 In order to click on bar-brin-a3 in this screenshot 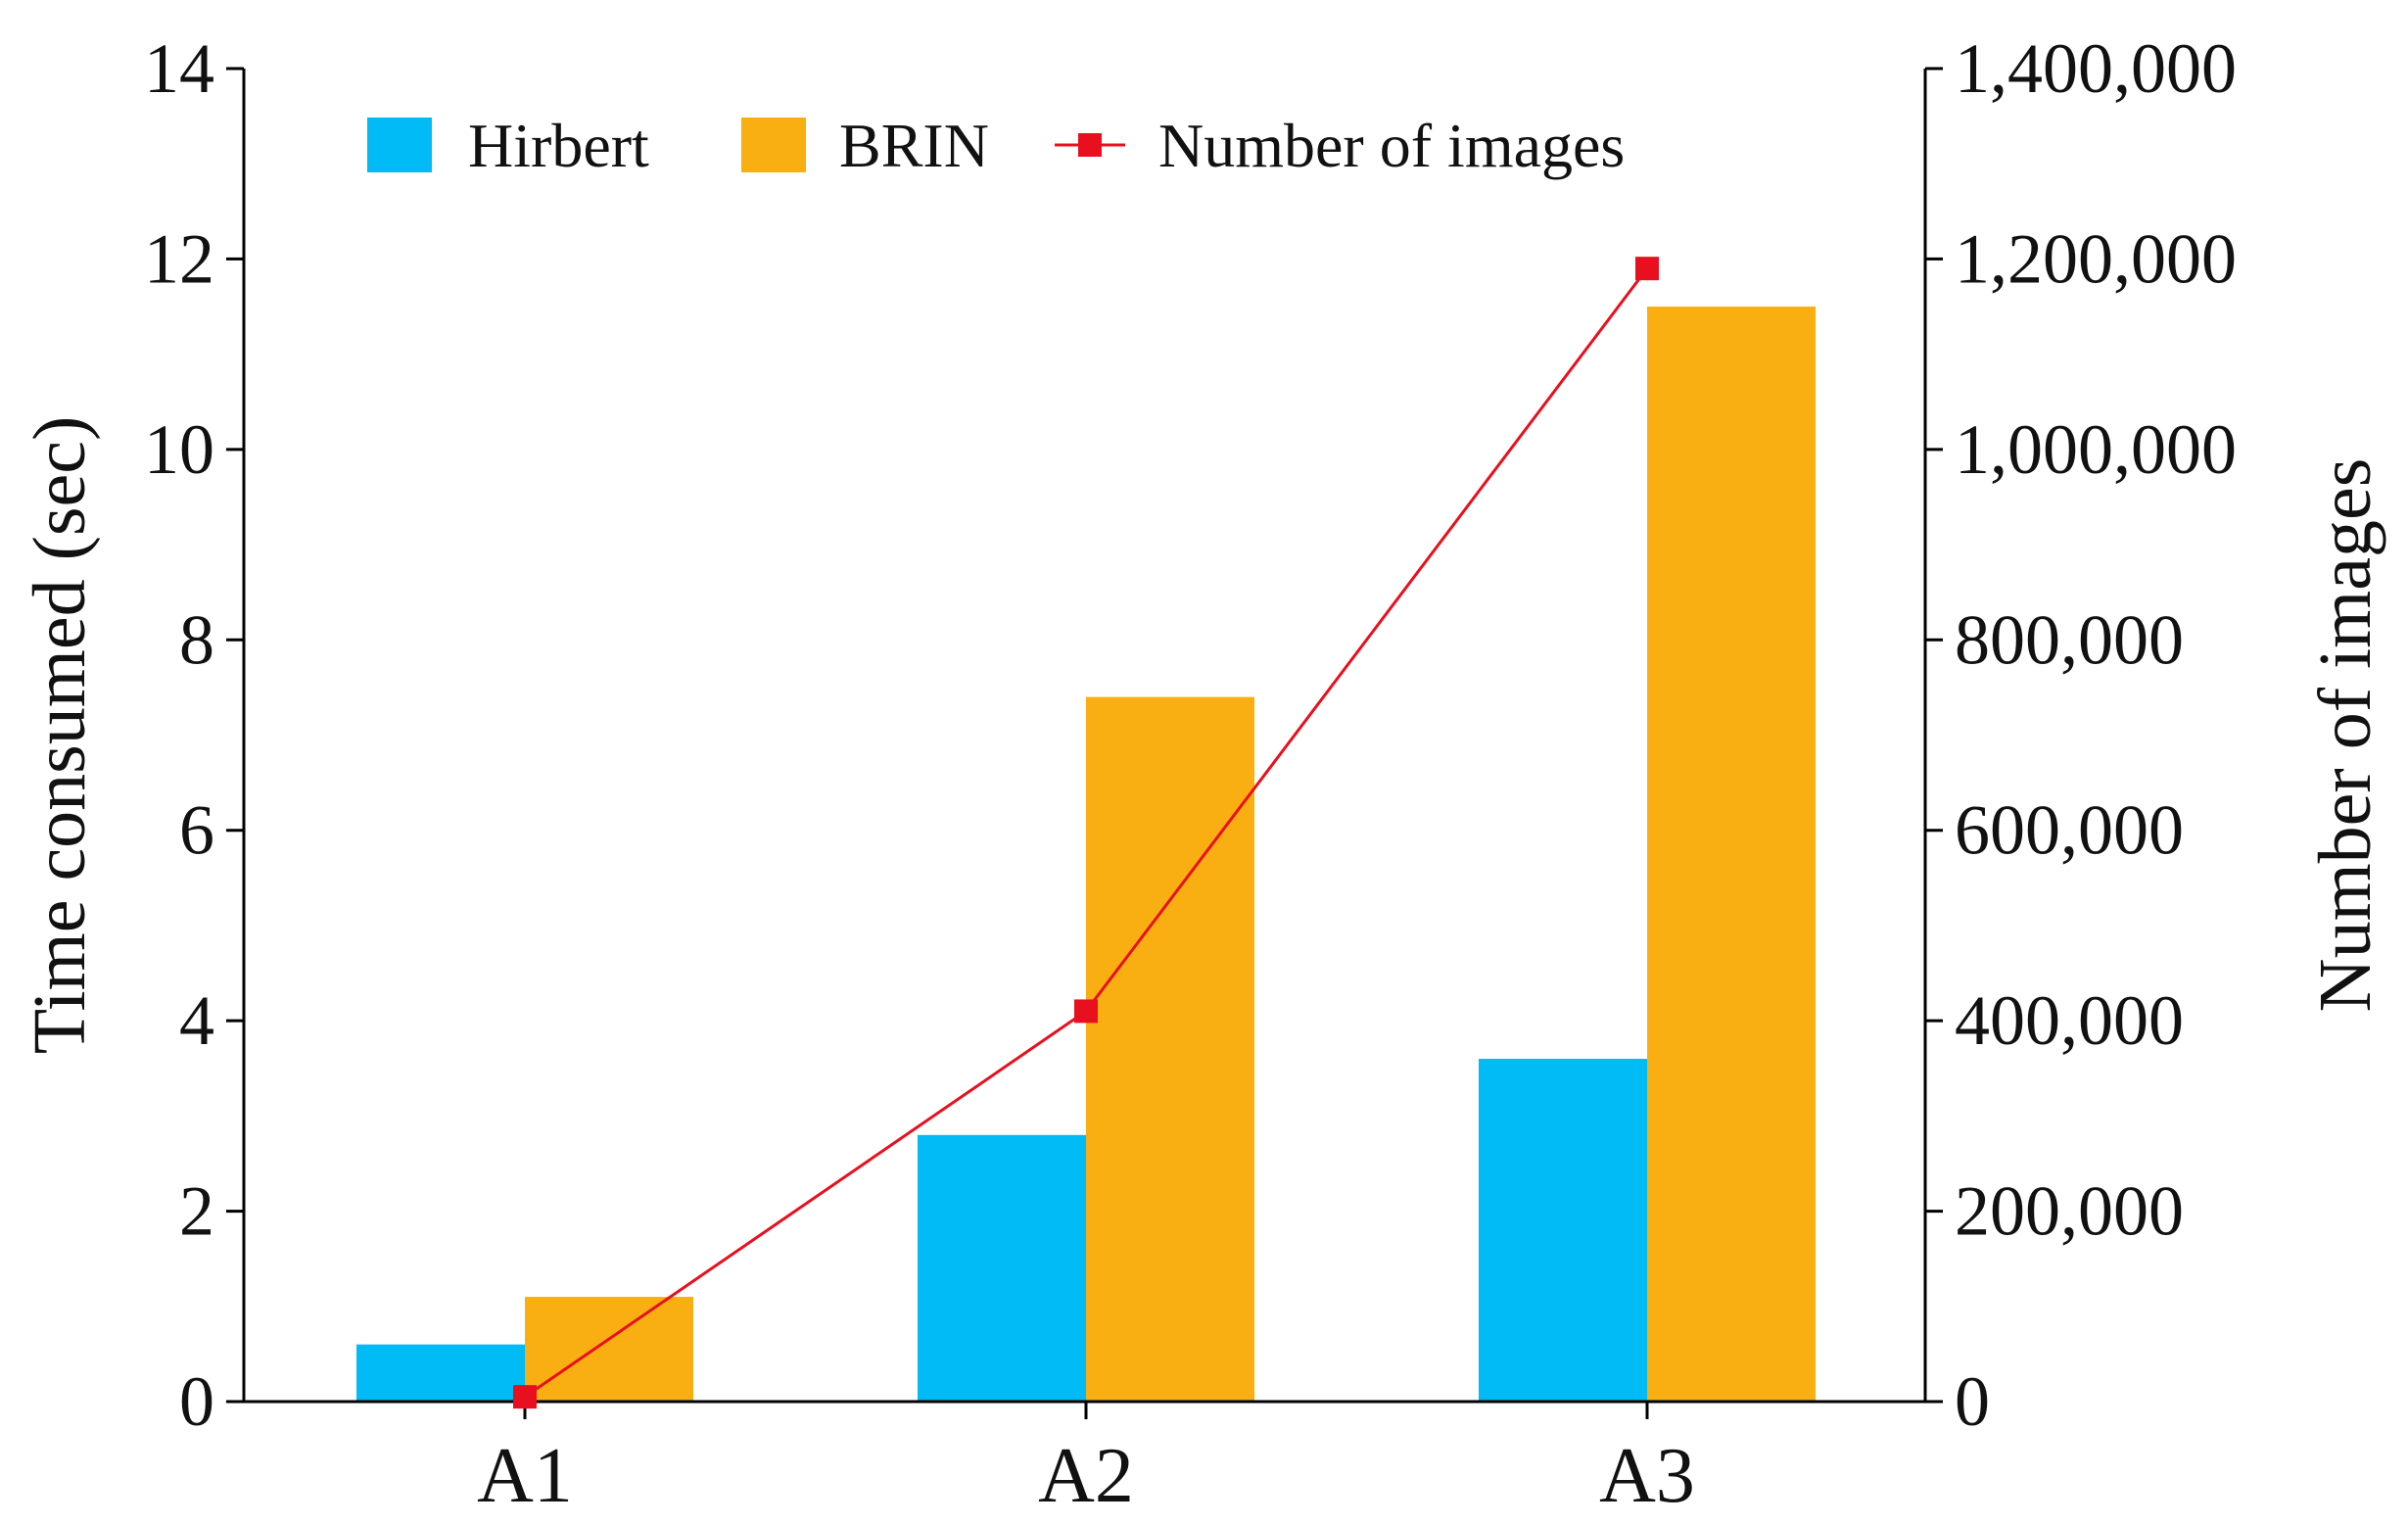, I will do `click(1732, 855)`.